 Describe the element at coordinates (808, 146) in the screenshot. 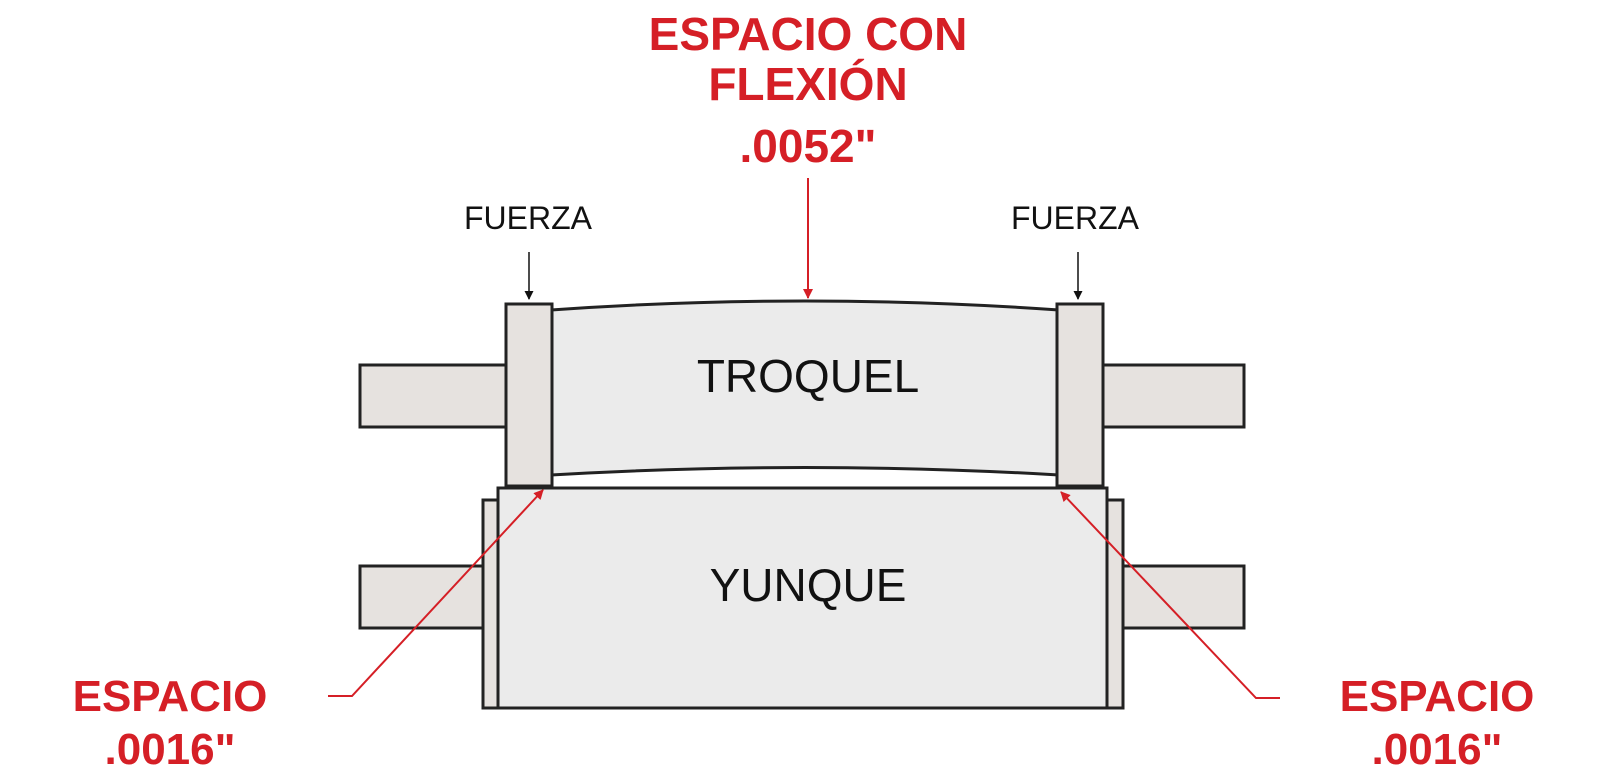

I see `flexion-gap-value: .0052"` at that location.